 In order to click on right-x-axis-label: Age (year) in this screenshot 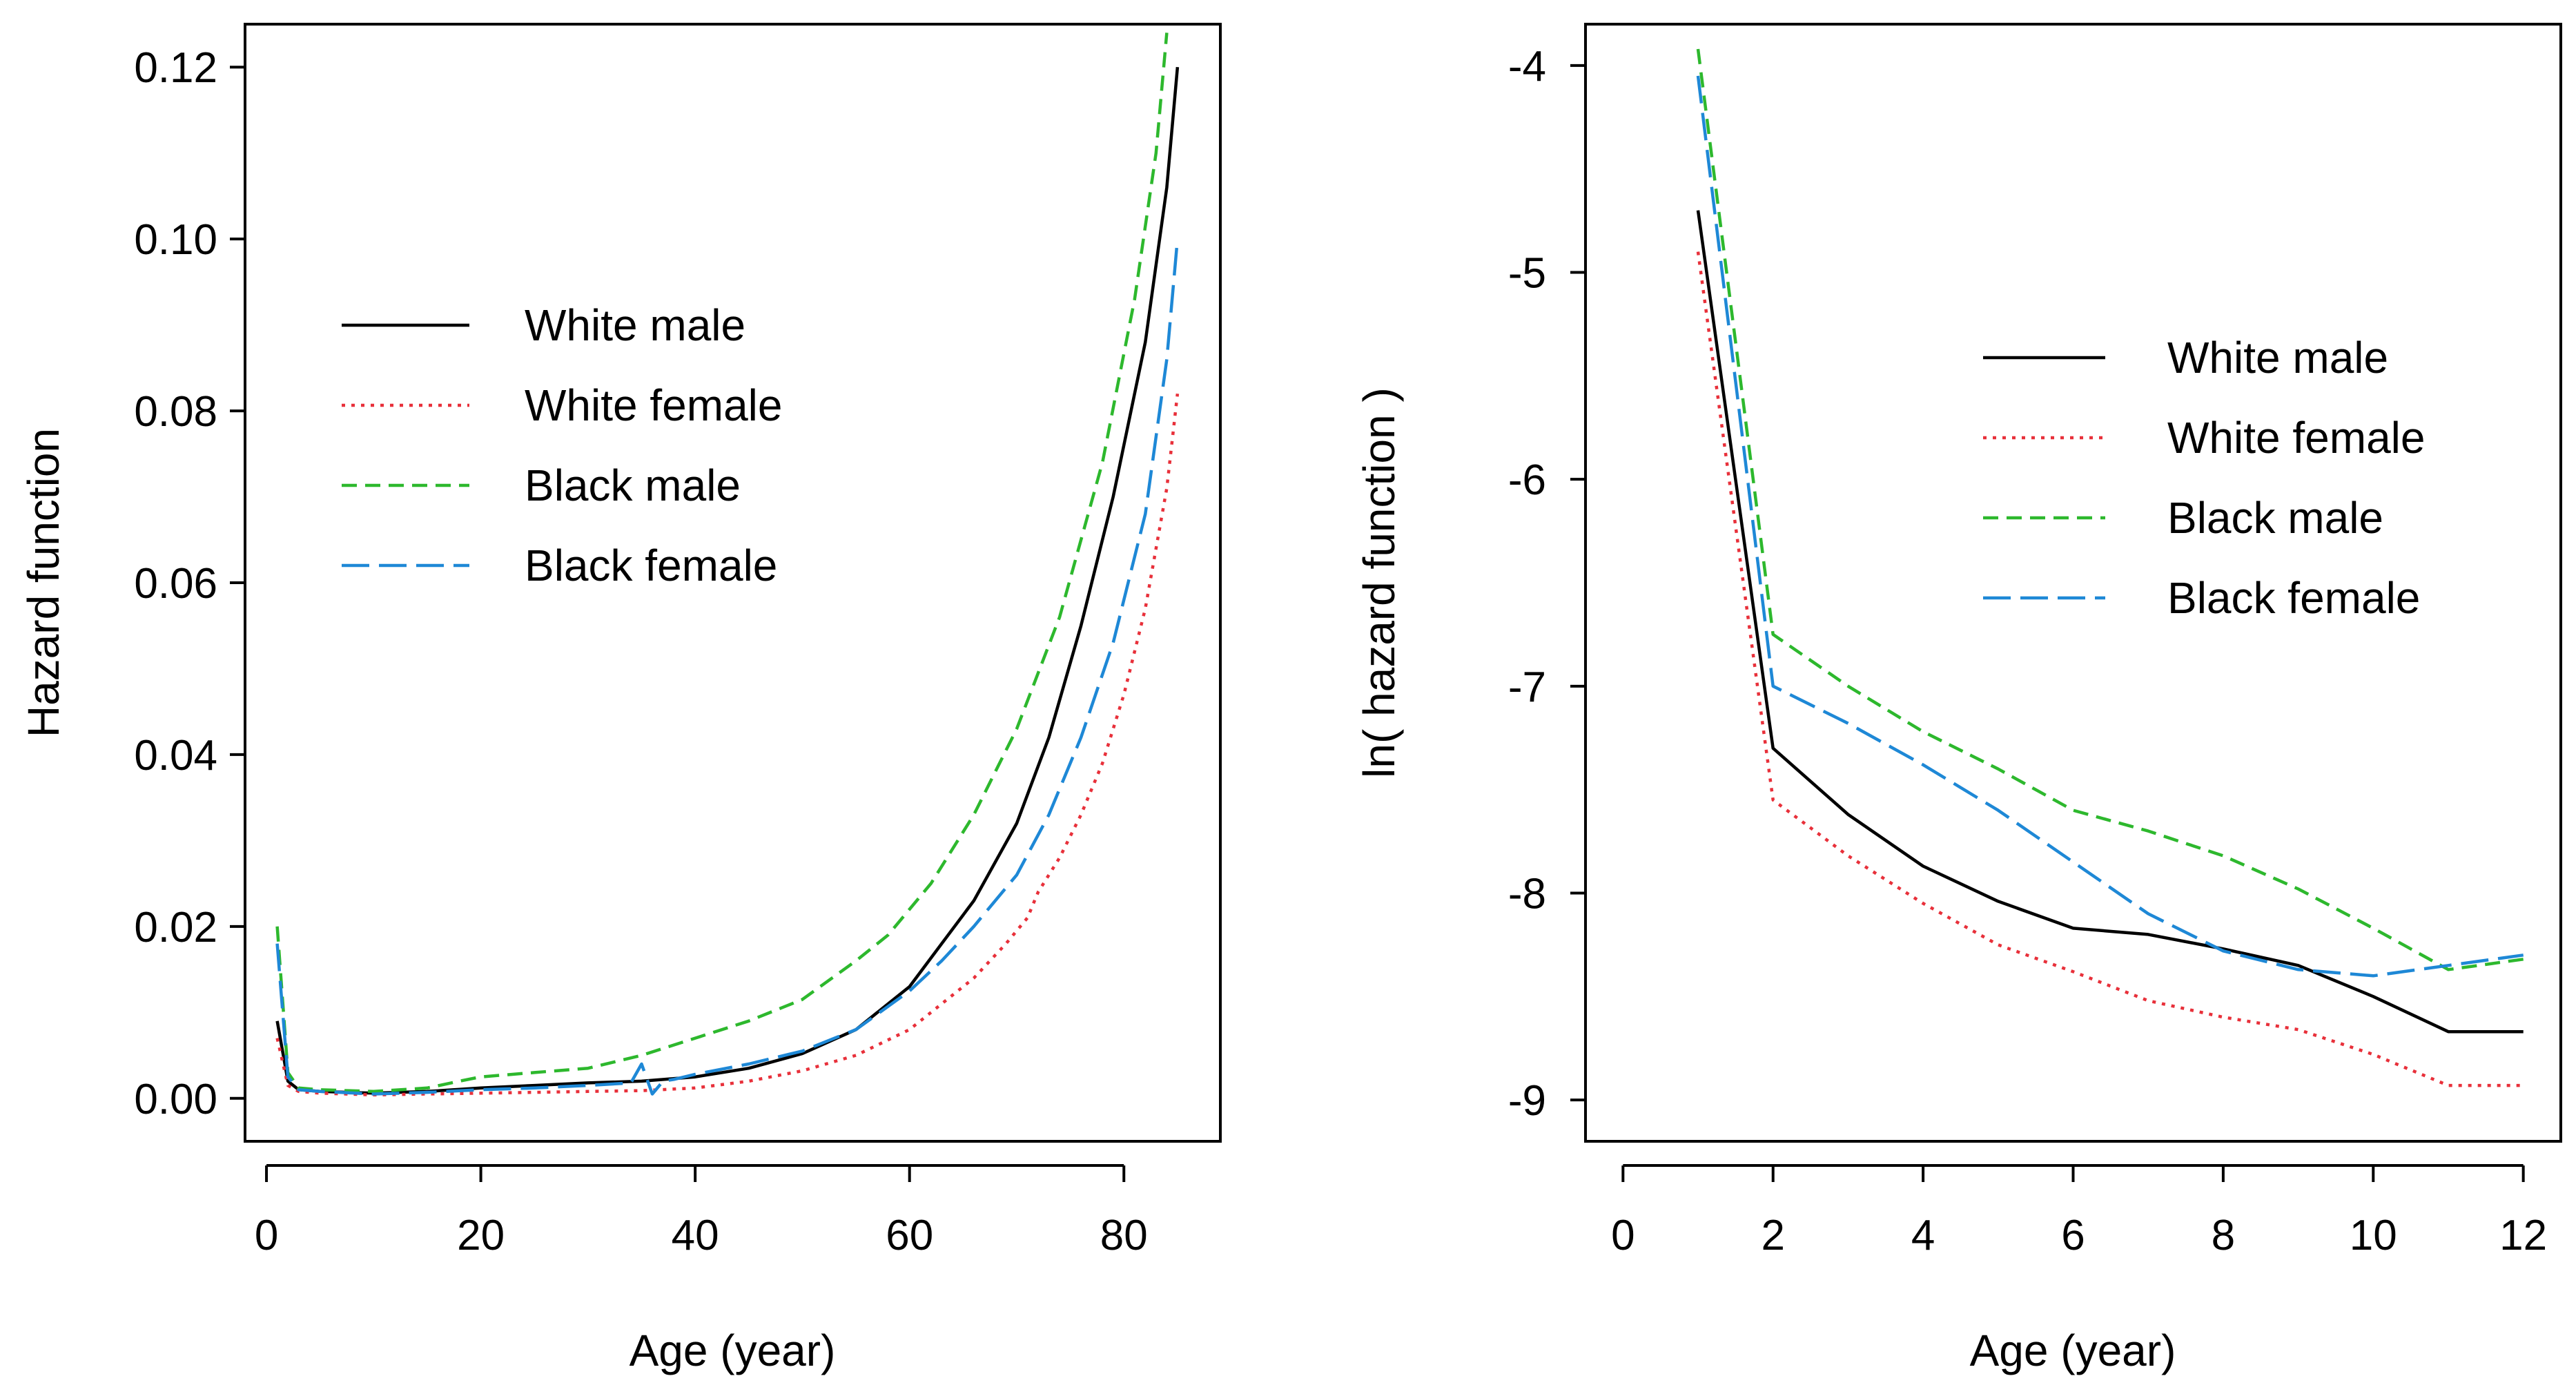, I will do `click(2073, 1350)`.